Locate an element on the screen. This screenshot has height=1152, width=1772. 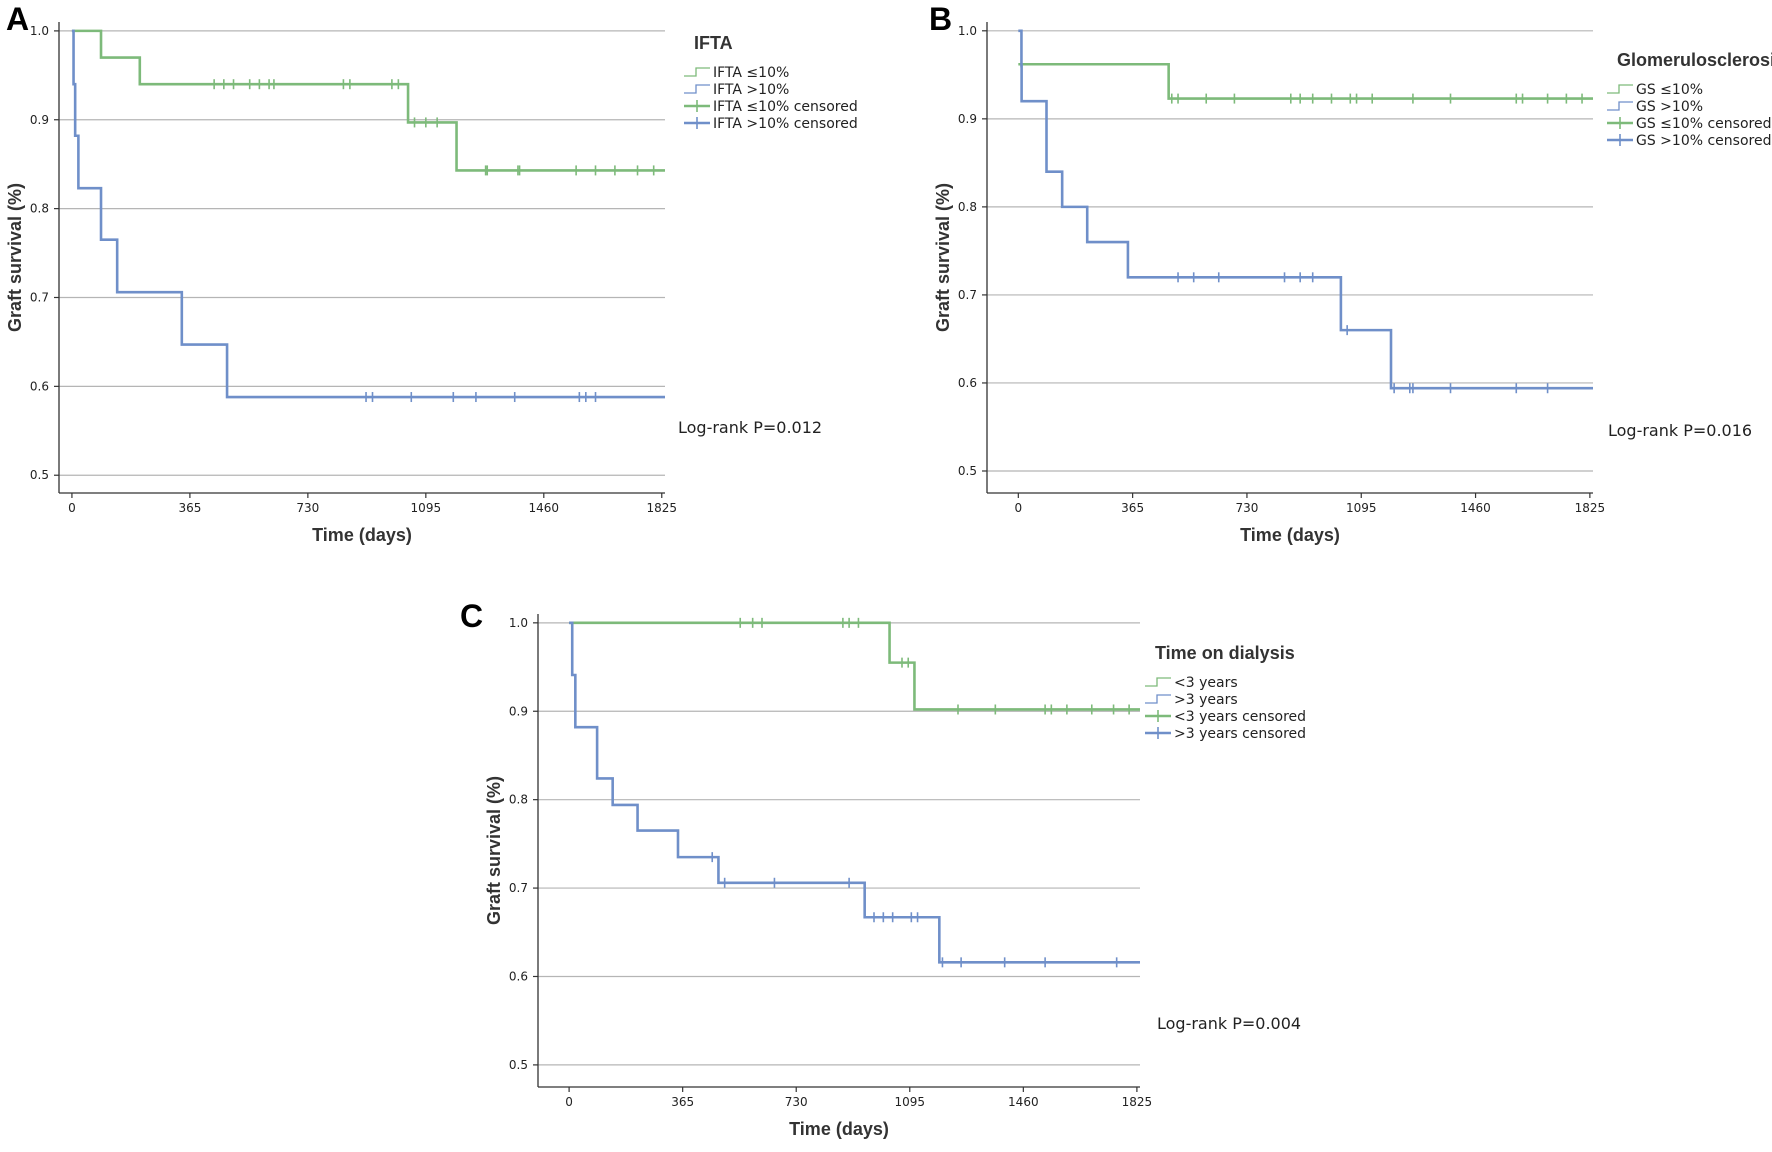
legend-label: <3 years is located at coordinates (1206, 683).